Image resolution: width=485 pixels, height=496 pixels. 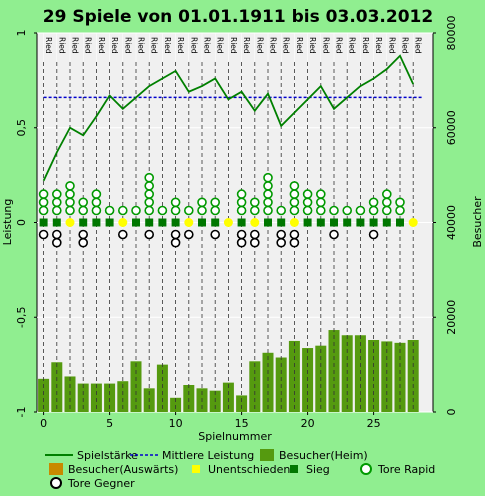 I want to click on legend-label: Unentschieden, so click(x=249, y=469).